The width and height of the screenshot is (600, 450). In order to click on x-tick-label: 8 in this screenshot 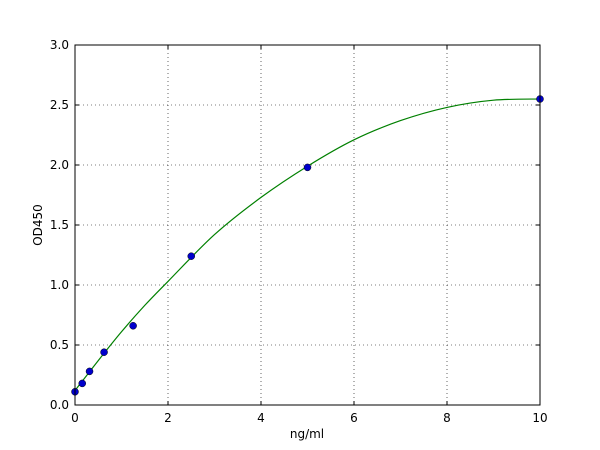, I will do `click(447, 418)`.